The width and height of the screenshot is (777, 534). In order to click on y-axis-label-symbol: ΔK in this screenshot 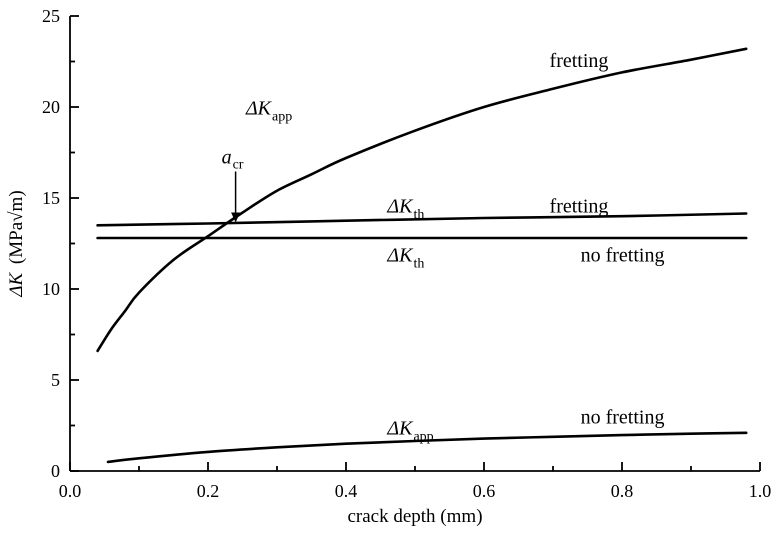, I will do `click(16, 285)`.